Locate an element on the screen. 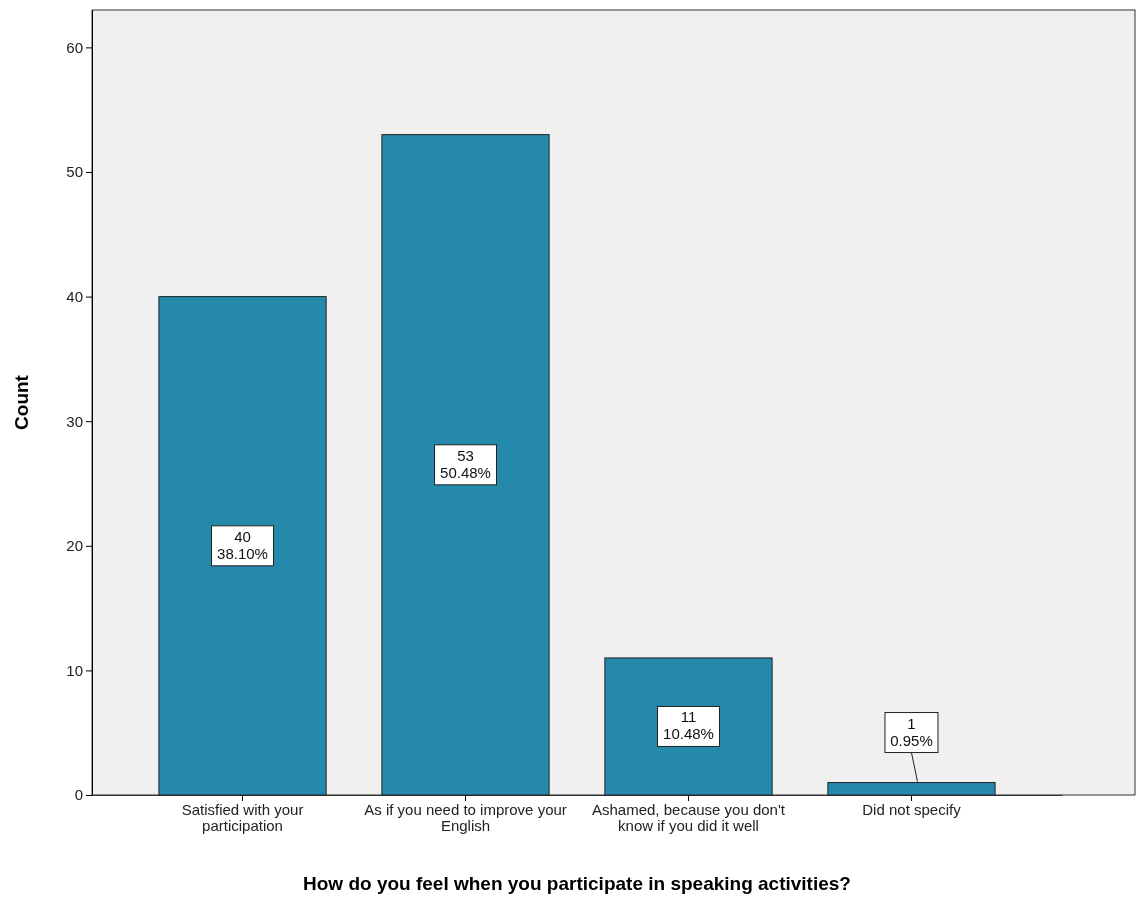  x-tick-label: Satisfied with your participation is located at coordinates (242, 817).